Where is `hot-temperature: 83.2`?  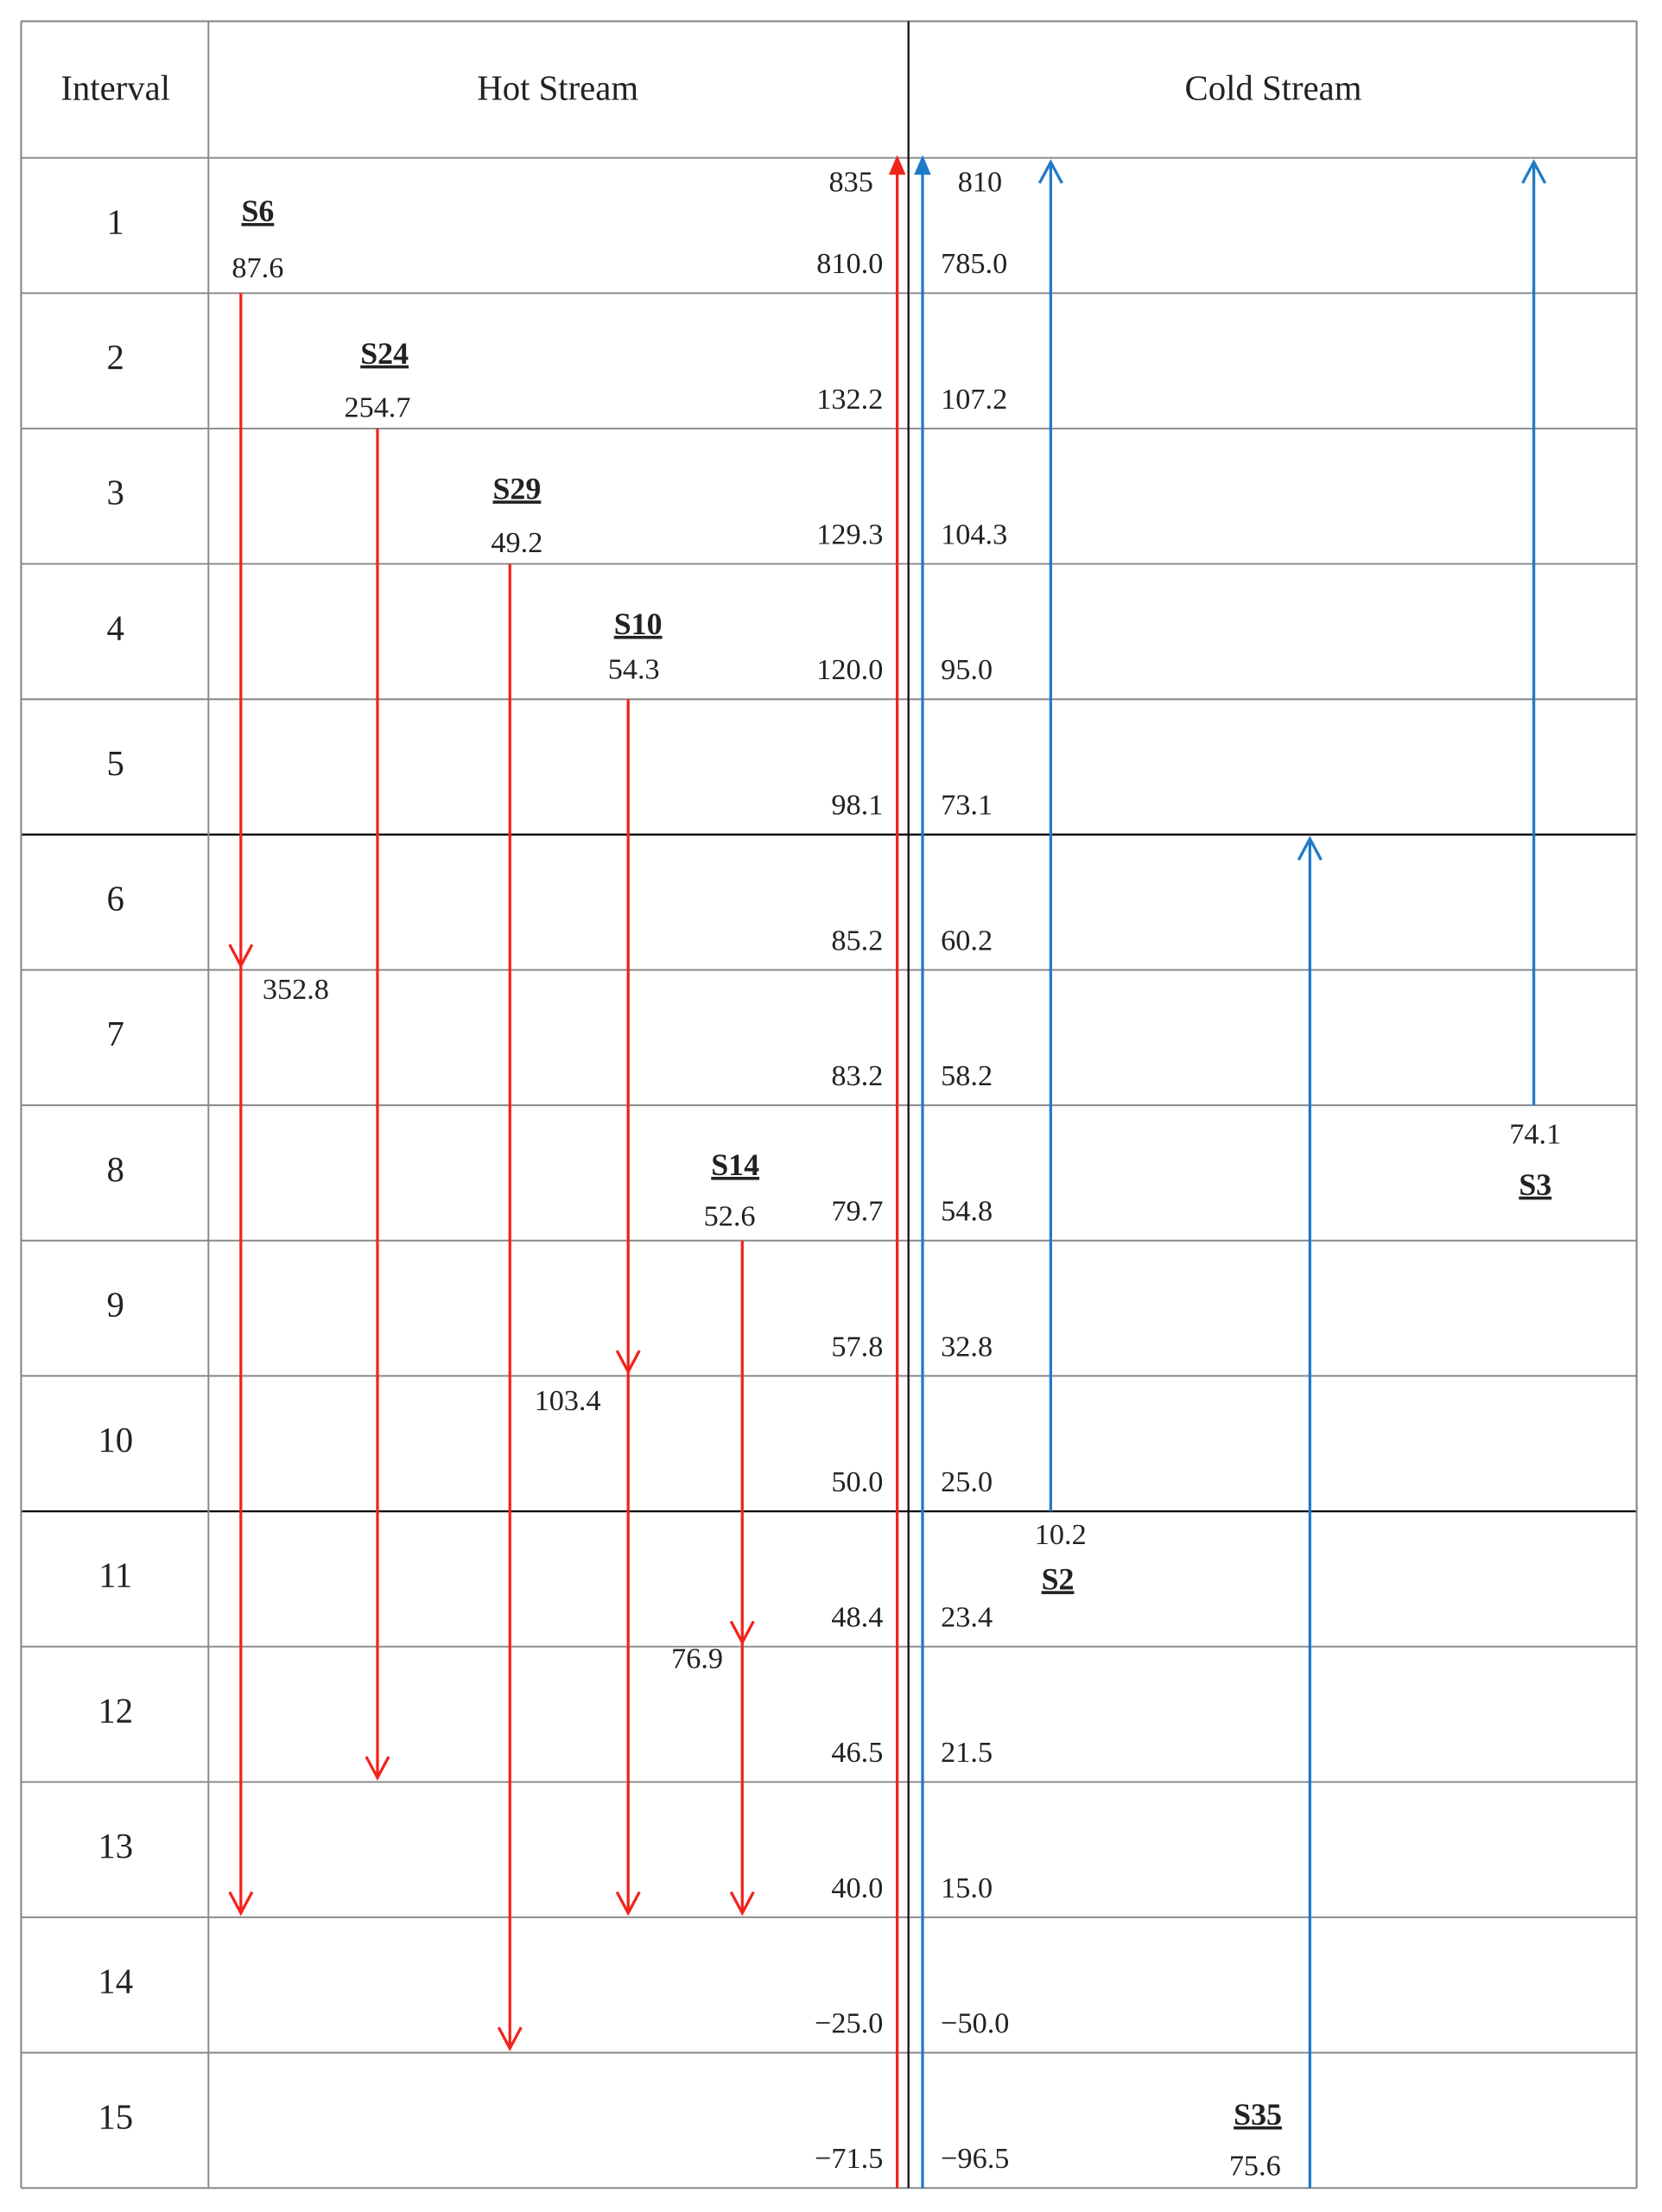 hot-temperature: 83.2 is located at coordinates (857, 1075).